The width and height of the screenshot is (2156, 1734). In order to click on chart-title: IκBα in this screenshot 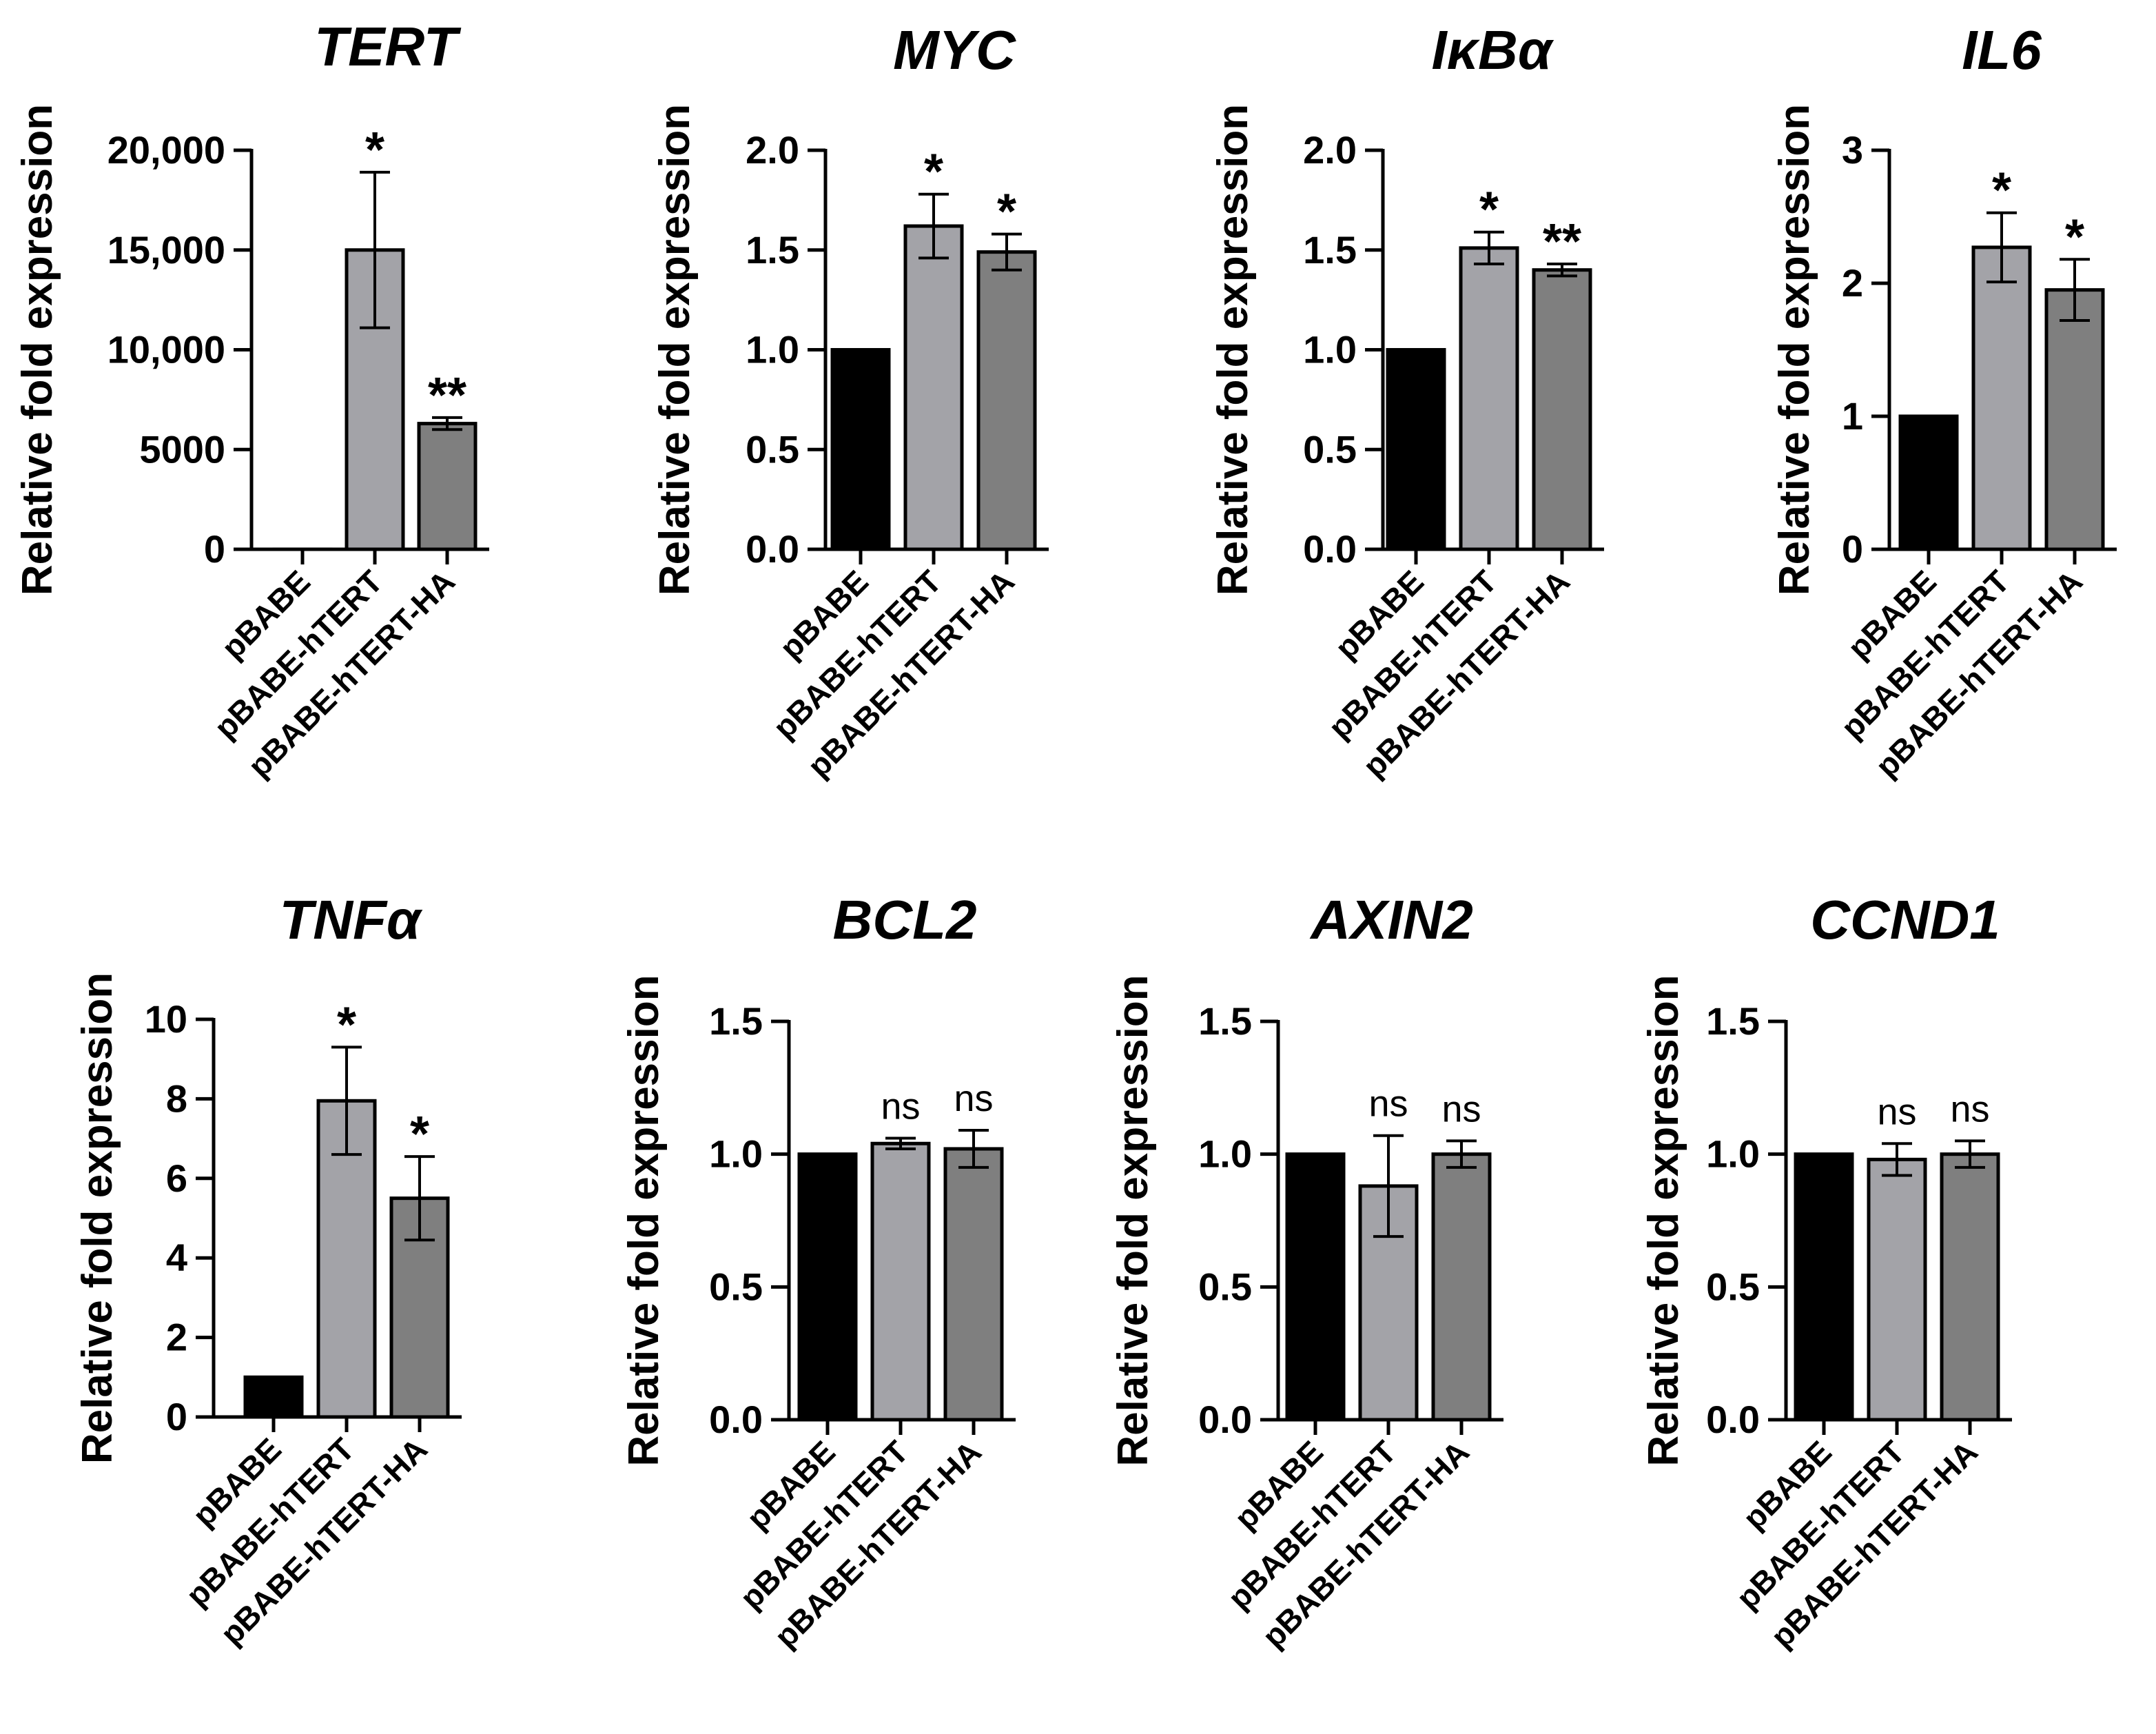, I will do `click(1493, 50)`.